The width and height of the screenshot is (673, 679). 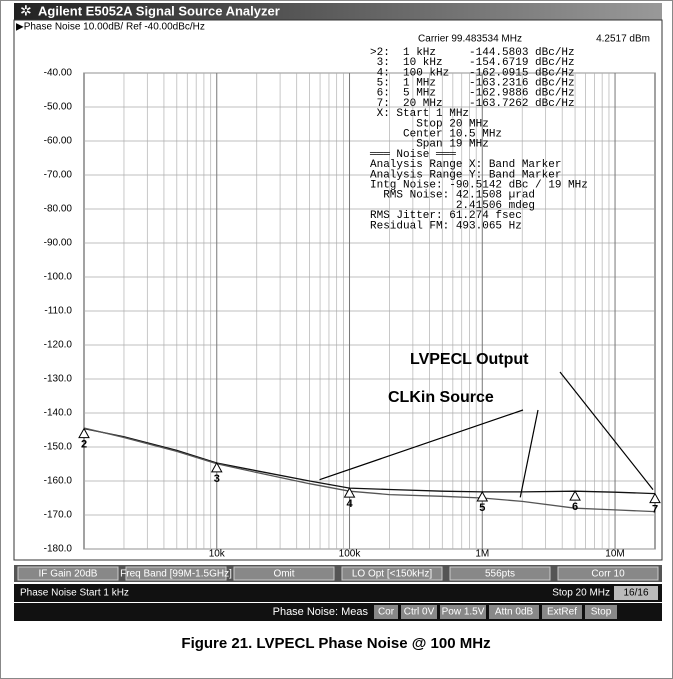 I want to click on status-text: Freq Band [99M-1.5GHz], so click(x=176, y=574).